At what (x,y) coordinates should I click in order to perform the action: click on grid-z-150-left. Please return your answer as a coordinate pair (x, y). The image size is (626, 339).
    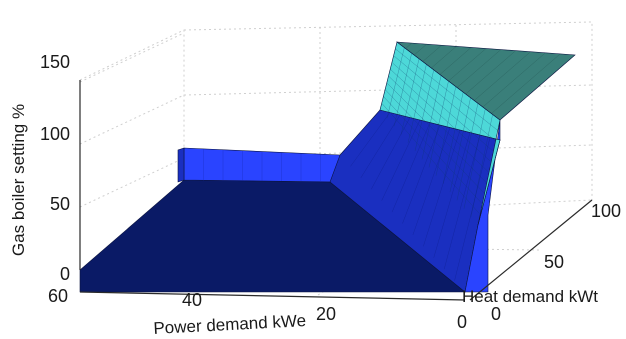
    Looking at the image, I should click on (132, 57).